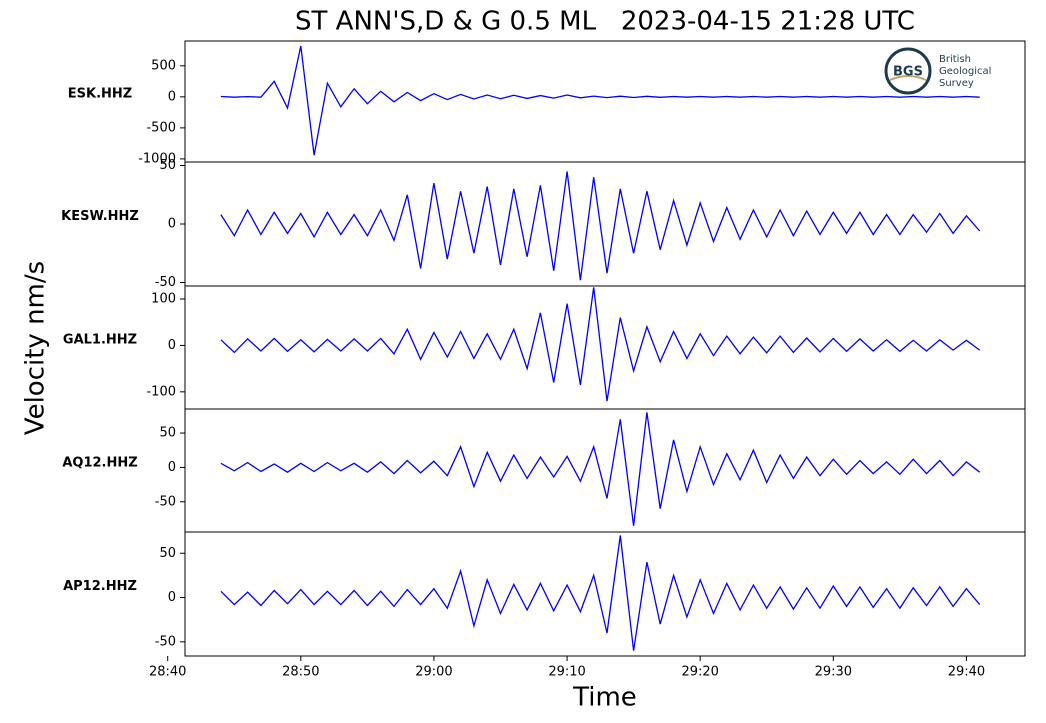 This screenshot has width=1046, height=723. What do you see at coordinates (100, 216) in the screenshot?
I see `station-label: KESW.HHZ` at bounding box center [100, 216].